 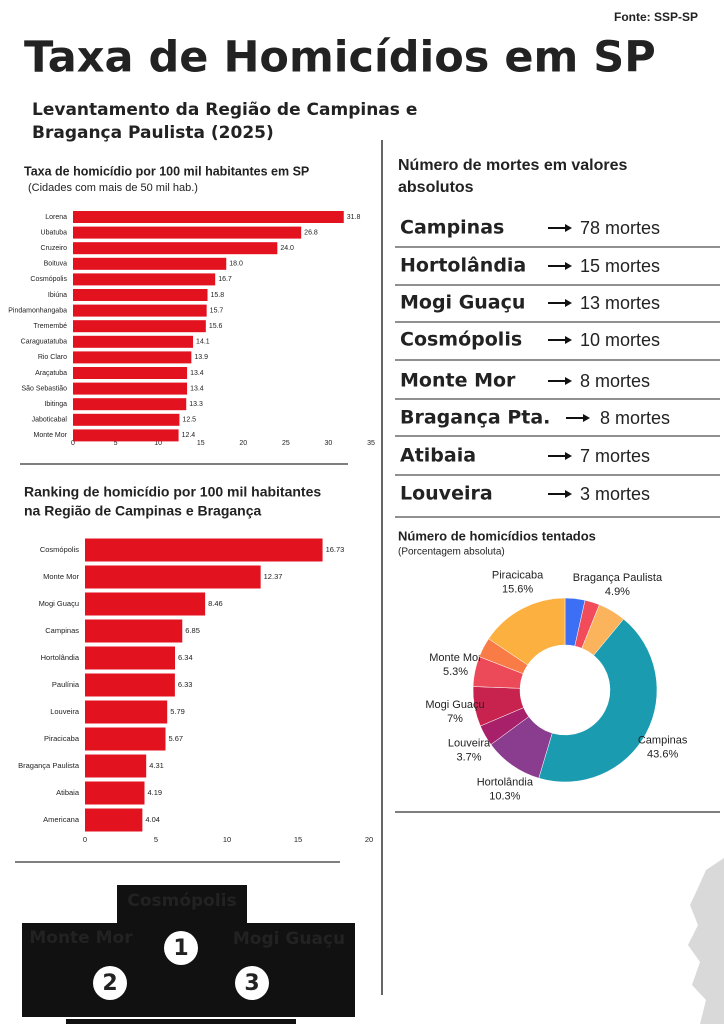 What do you see at coordinates (371, 443) in the screenshot?
I see `x-tick-label: 35` at bounding box center [371, 443].